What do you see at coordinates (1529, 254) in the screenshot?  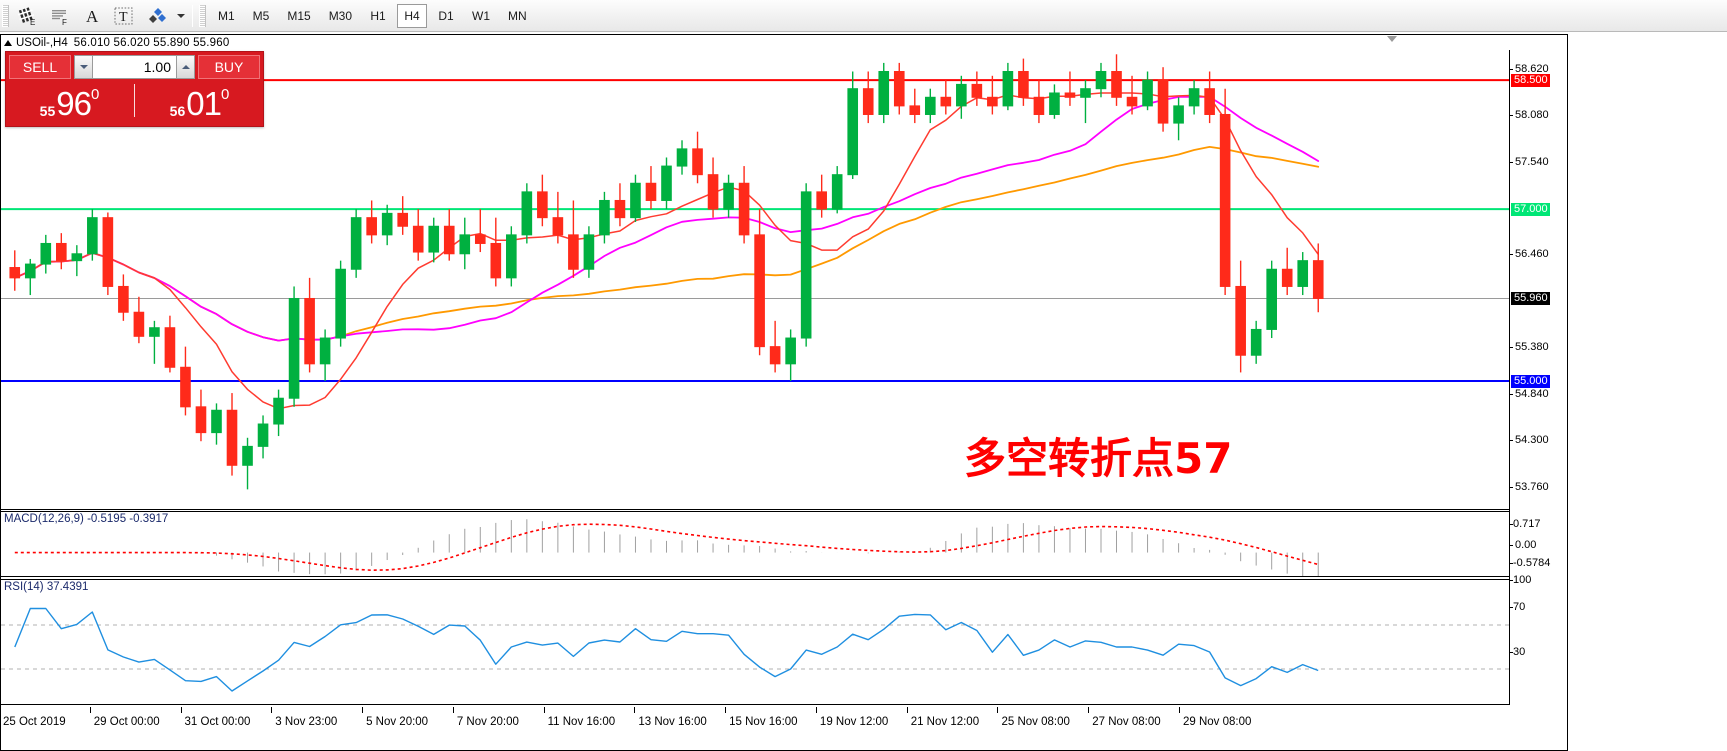 I see `price-axis-tick: 56.460` at bounding box center [1529, 254].